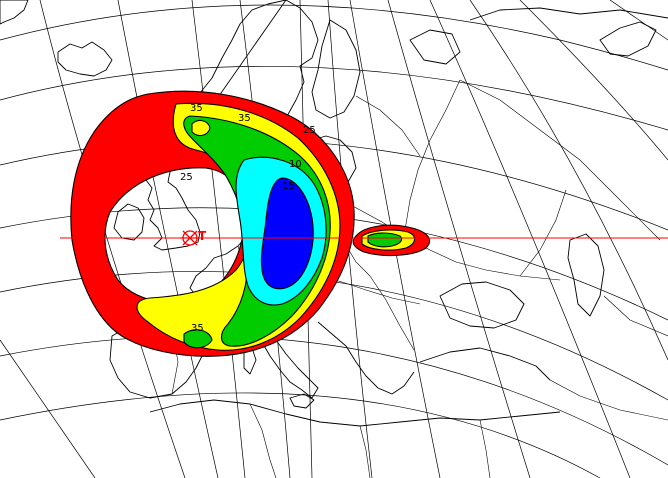  I want to click on contour-labels: 35 35 25 25 10 15 35, so click(248, 218).